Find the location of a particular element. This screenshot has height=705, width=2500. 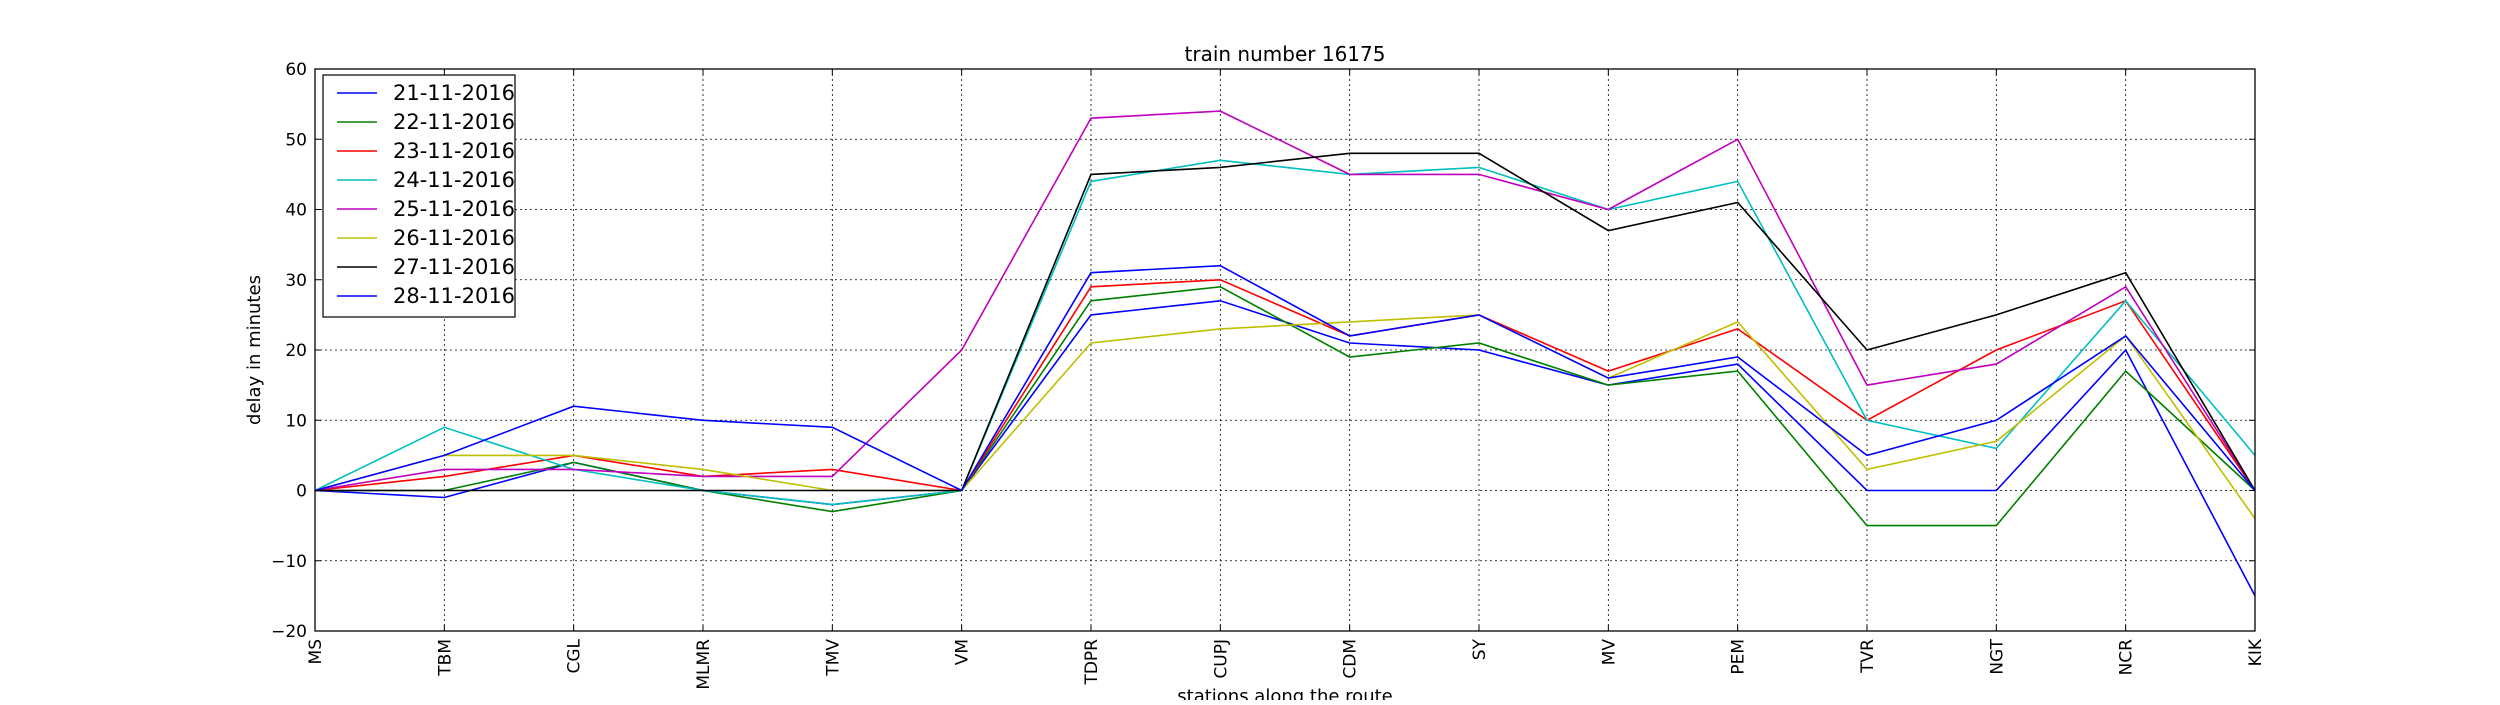

legend-box is located at coordinates (419, 196).